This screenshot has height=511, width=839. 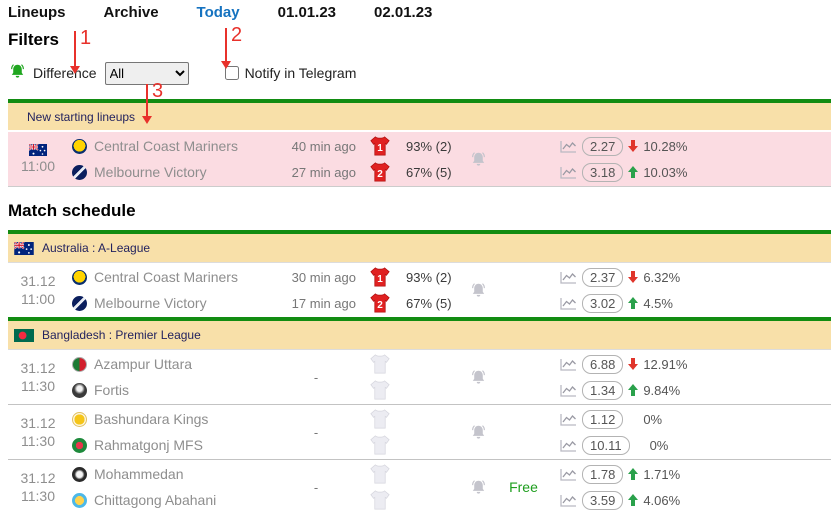 What do you see at coordinates (658, 303) in the screenshot?
I see `odd-change: 4.5%` at bounding box center [658, 303].